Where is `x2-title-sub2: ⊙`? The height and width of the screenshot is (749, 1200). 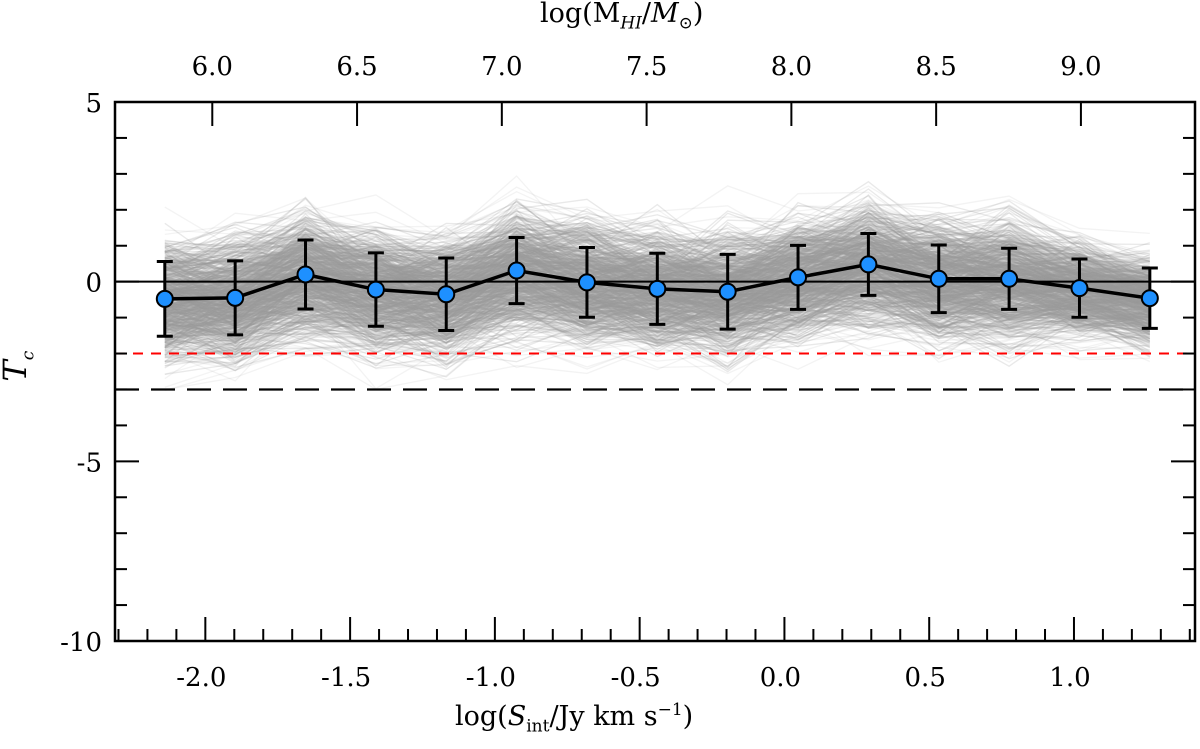 x2-title-sub2: ⊙ is located at coordinates (685, 23).